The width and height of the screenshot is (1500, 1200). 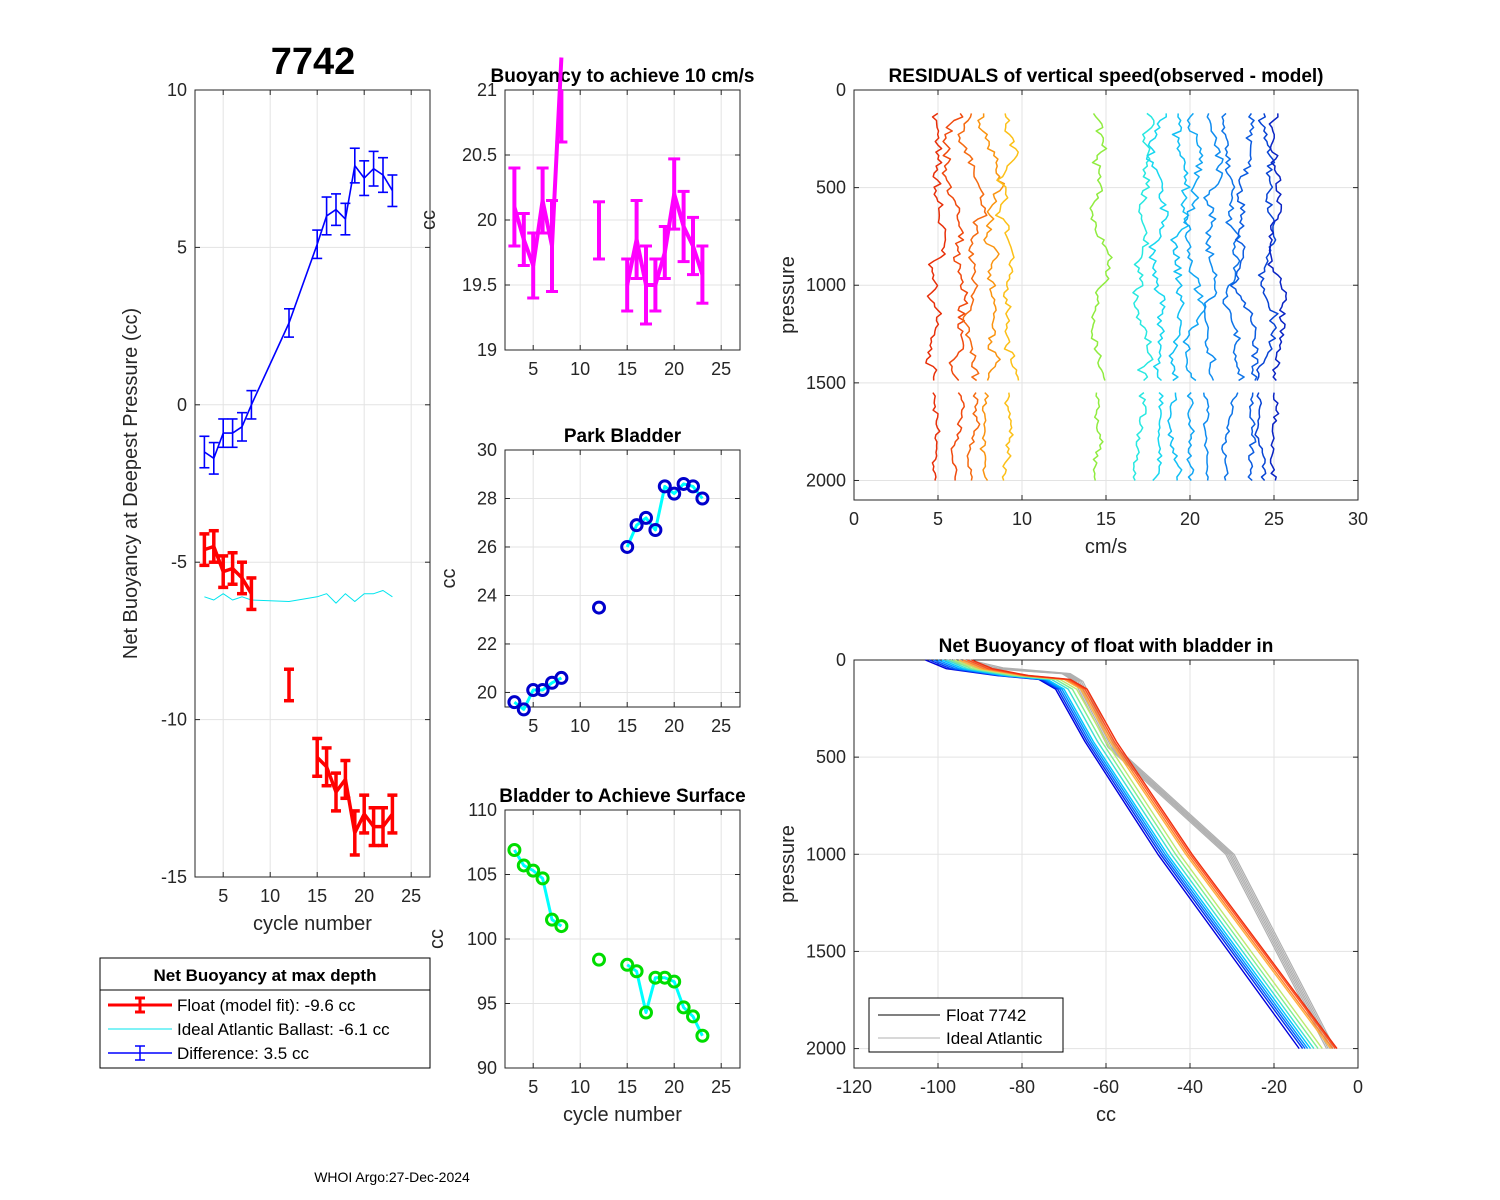 I want to click on y-tick-label: 1500, so click(x=826, y=383).